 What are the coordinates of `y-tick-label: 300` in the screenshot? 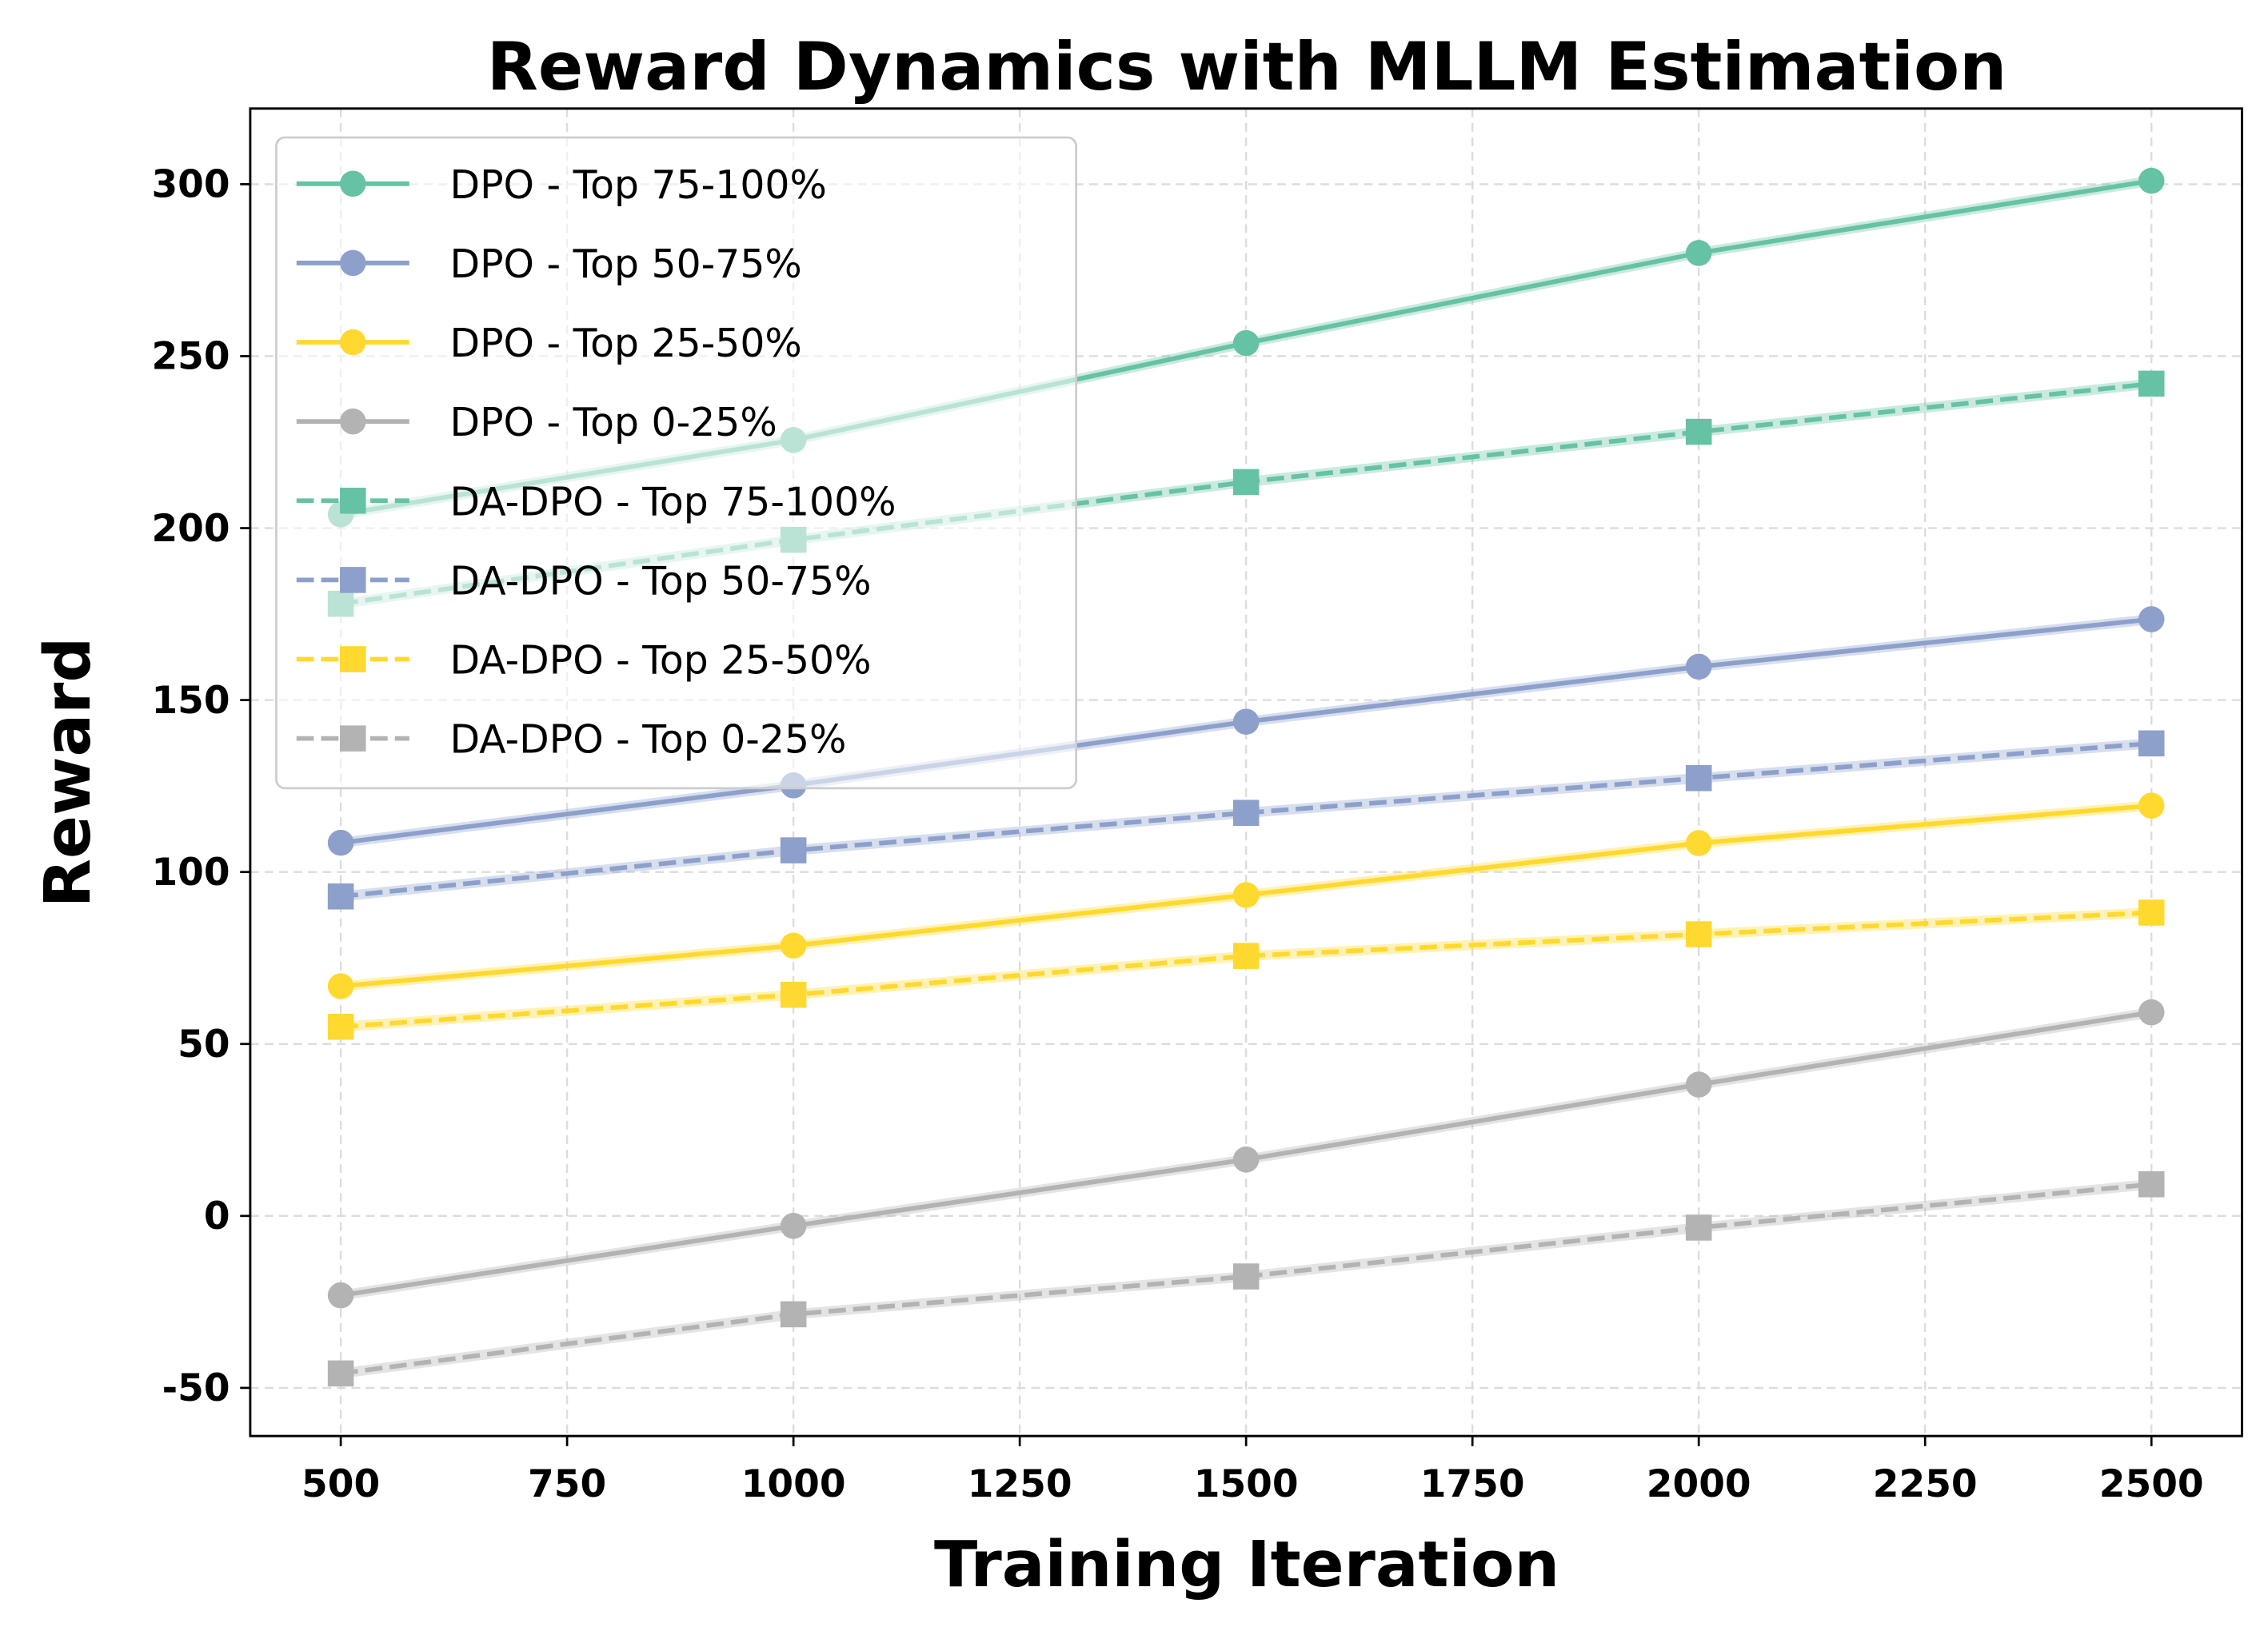 It's located at (191, 185).